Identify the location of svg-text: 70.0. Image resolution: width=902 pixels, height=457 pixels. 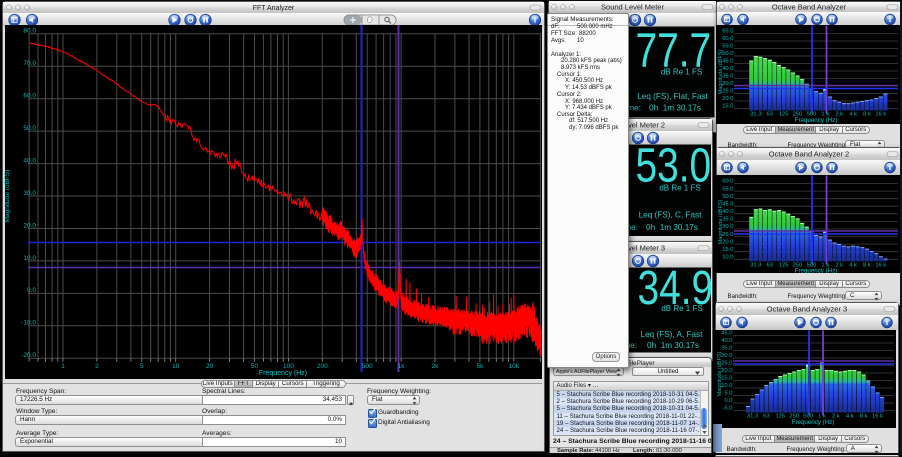
(29, 63).